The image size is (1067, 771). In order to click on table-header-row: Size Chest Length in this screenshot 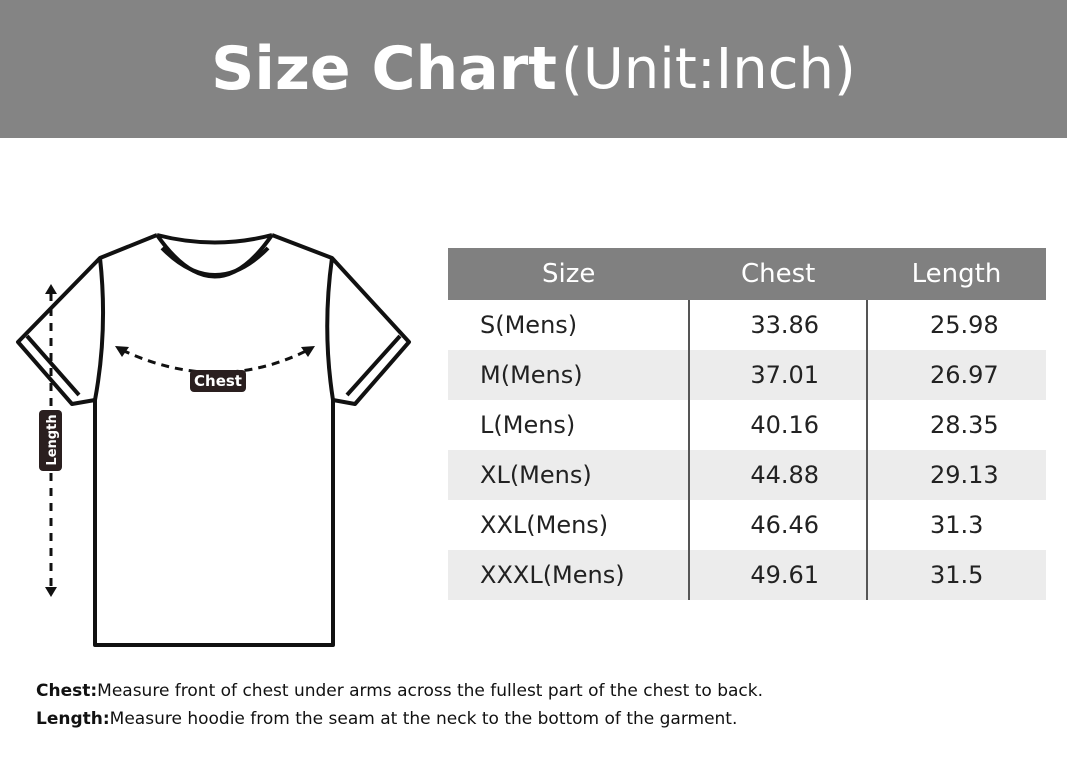, I will do `click(747, 274)`.